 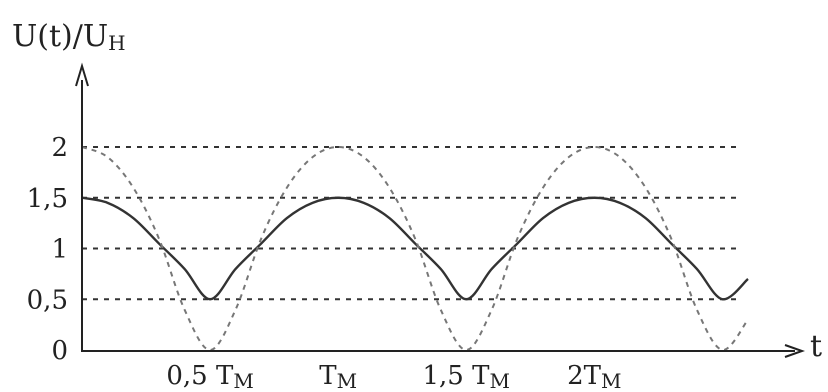 I want to click on y-axis-title: U(t)/UH, so click(x=69, y=37).